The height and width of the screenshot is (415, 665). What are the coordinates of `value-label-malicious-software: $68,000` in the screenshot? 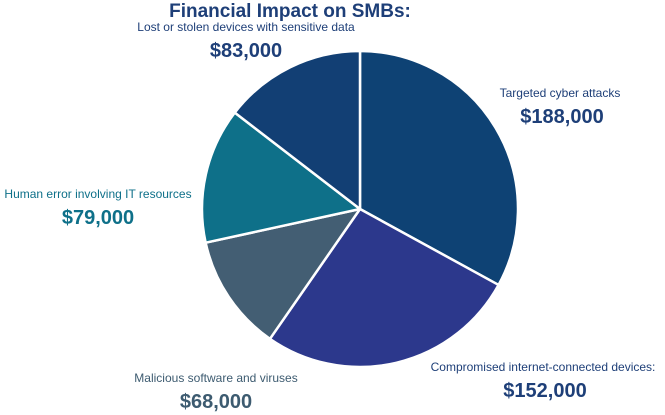 It's located at (216, 402).